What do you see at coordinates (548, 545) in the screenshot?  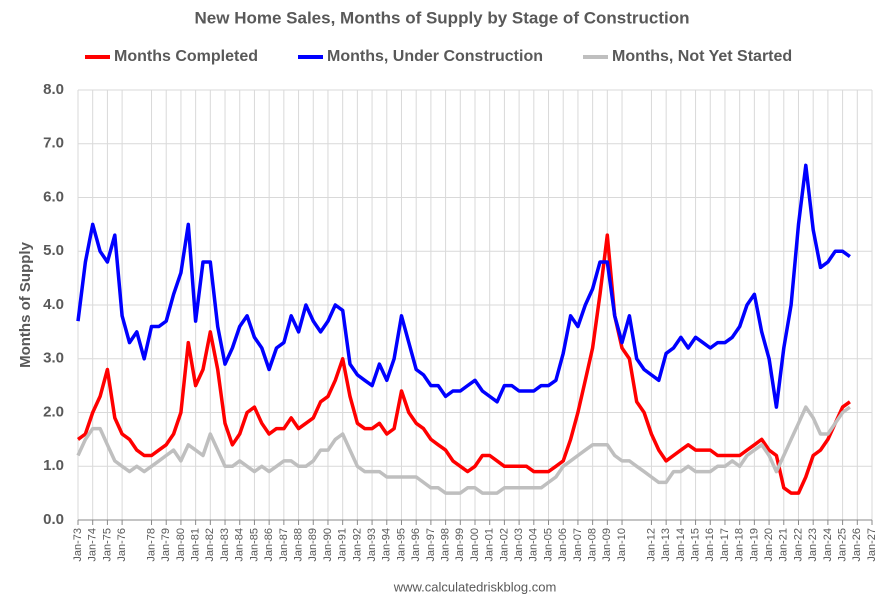 I see `x-tick-label: Jan-05` at bounding box center [548, 545].